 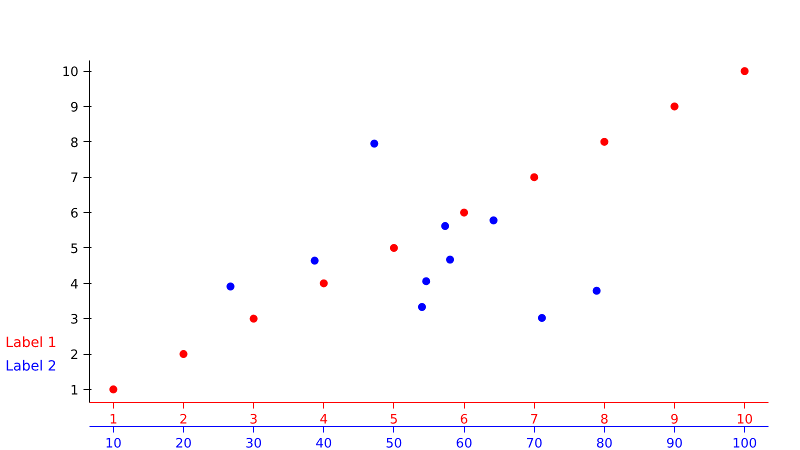 I want to click on x-tick-label: 5, so click(x=394, y=420).